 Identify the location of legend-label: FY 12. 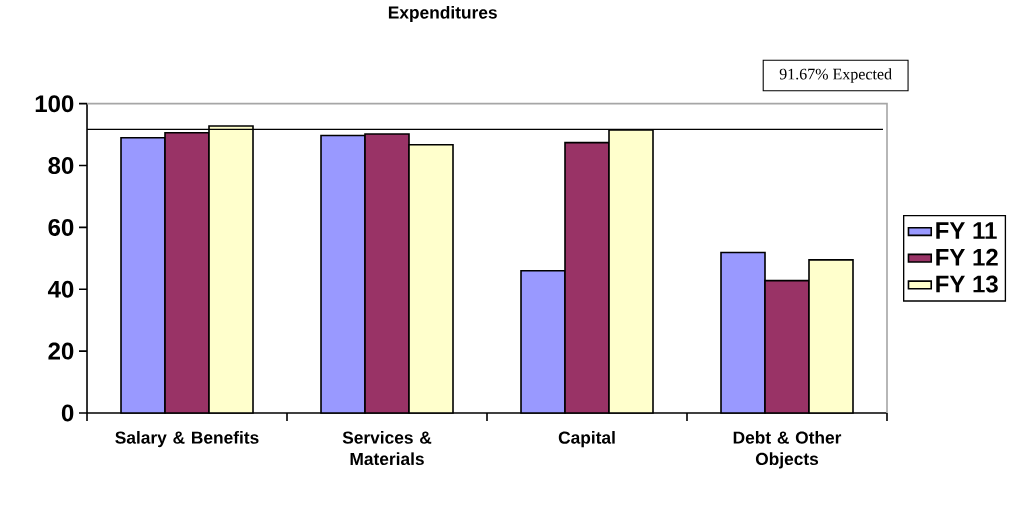
(967, 257).